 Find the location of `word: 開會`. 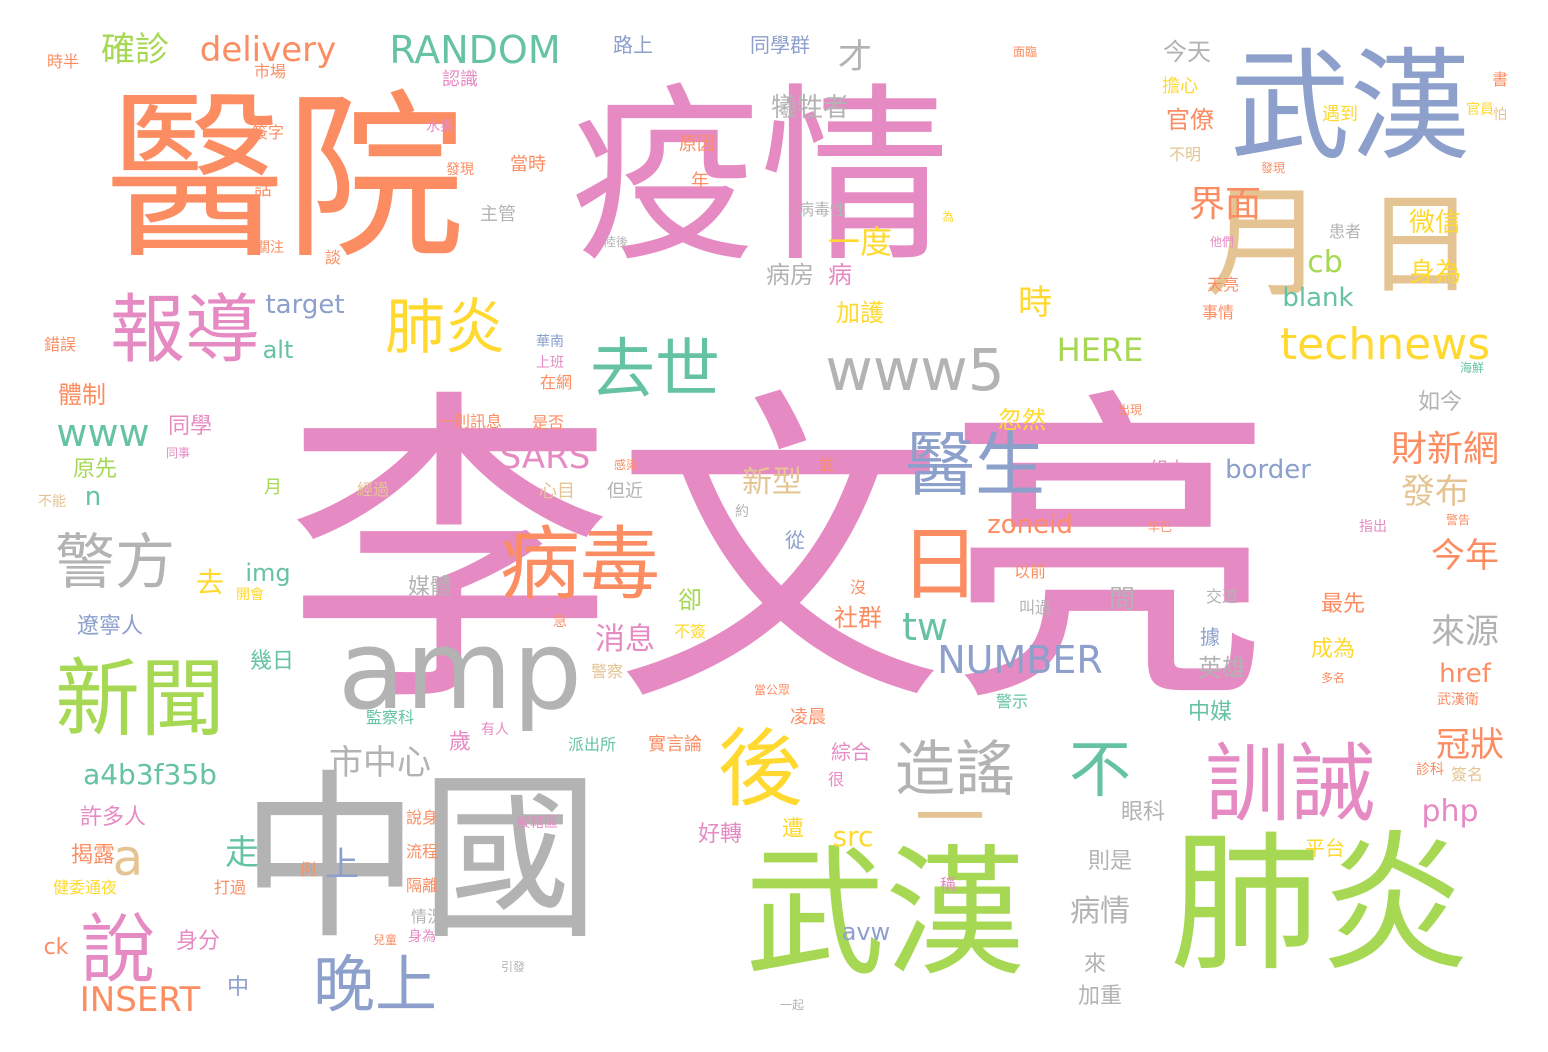

word: 開會 is located at coordinates (250, 595).